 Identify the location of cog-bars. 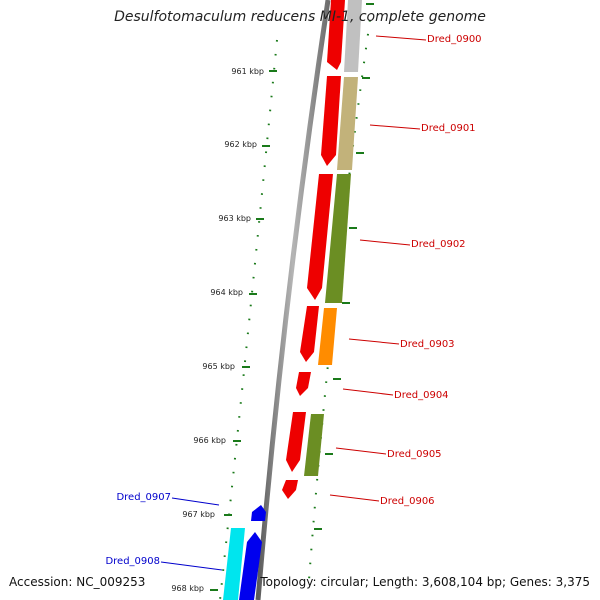
(333, 238).